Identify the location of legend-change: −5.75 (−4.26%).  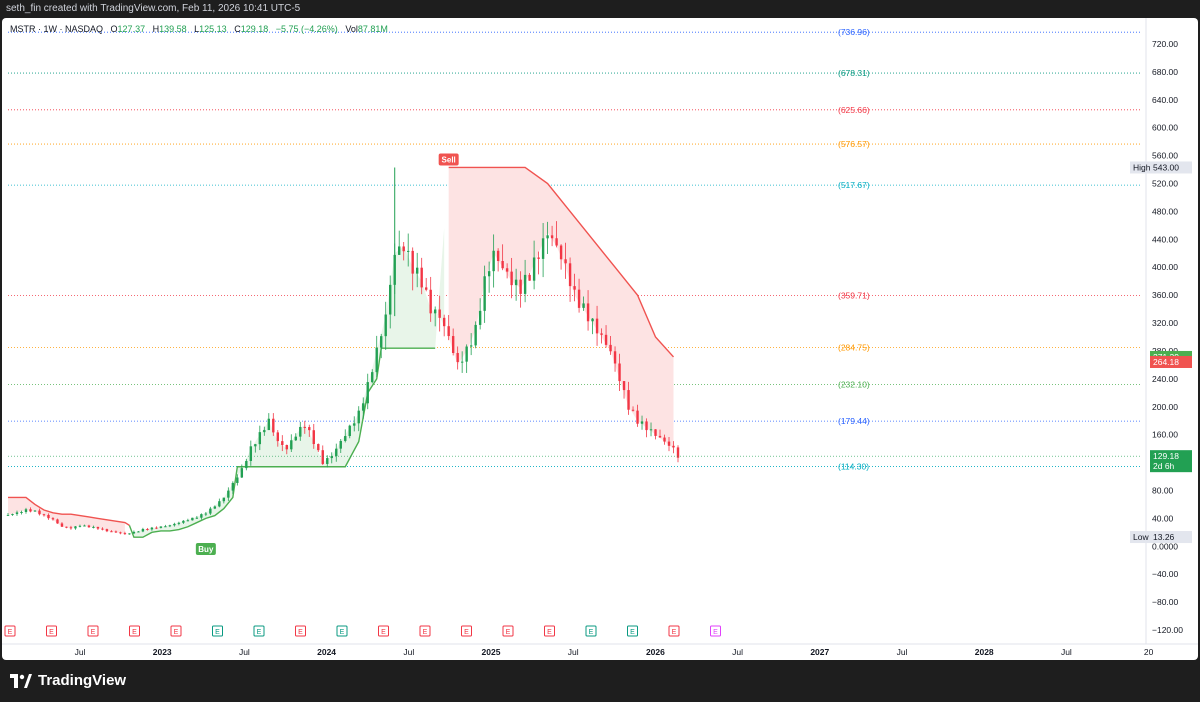
(306, 29).